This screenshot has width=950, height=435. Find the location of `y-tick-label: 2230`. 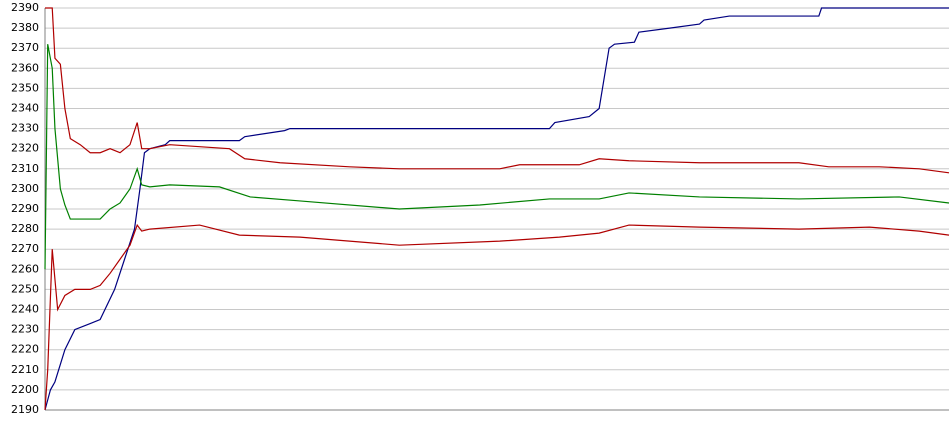

y-tick-label: 2230 is located at coordinates (25, 329).